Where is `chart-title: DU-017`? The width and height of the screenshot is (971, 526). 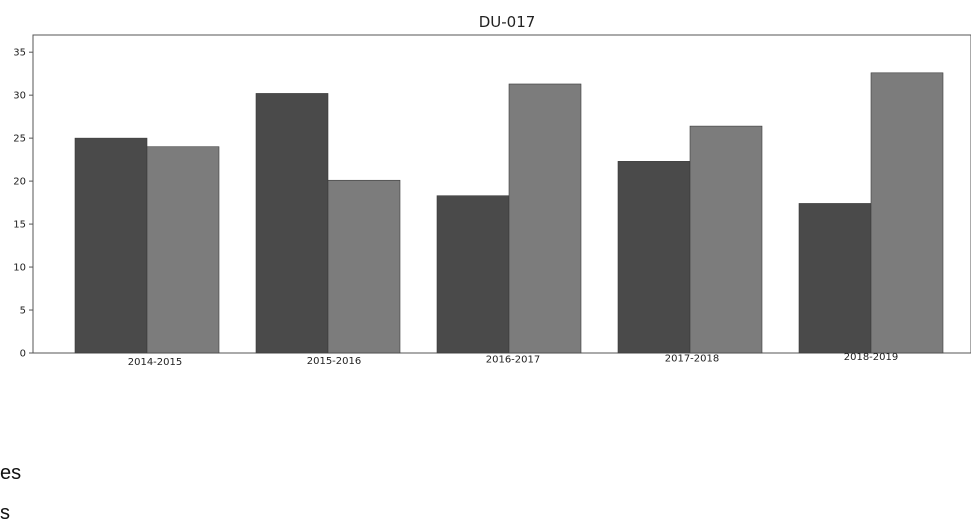
chart-title: DU-017 is located at coordinates (507, 22).